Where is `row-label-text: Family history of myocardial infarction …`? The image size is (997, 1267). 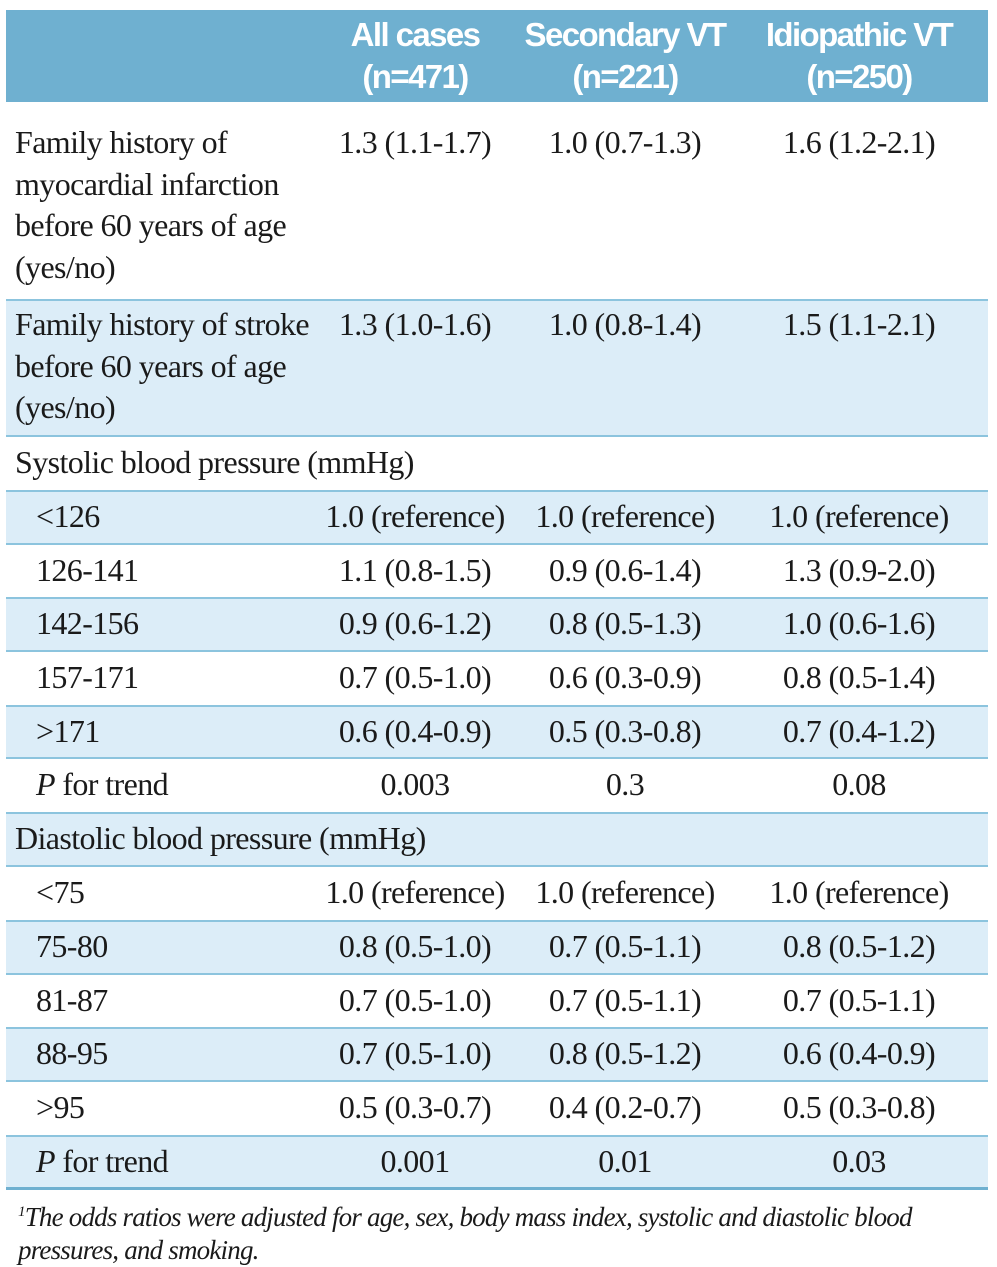
row-label-text: Family history of myocardial infarction … is located at coordinates (151, 204).